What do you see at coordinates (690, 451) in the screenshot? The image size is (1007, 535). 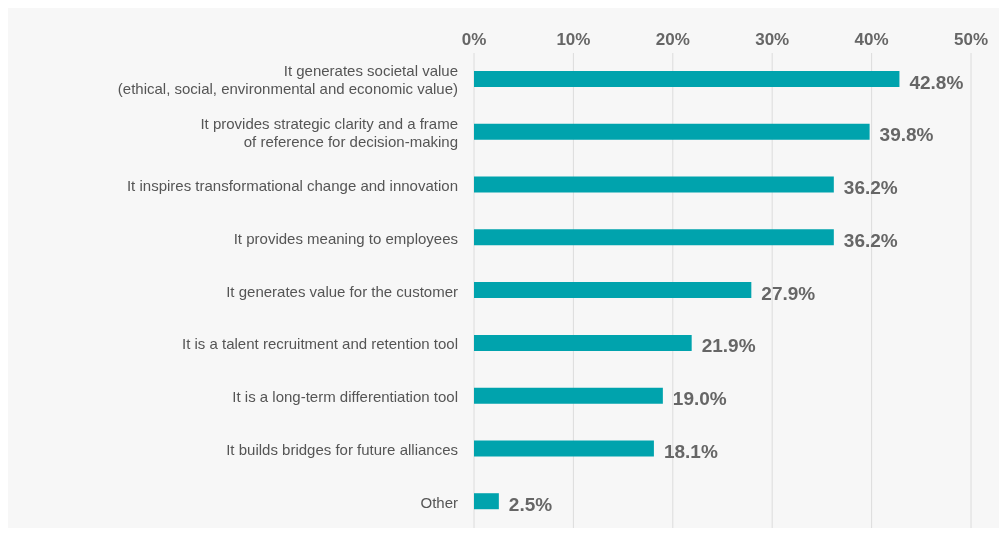 I see `data-label: 18.1%` at bounding box center [690, 451].